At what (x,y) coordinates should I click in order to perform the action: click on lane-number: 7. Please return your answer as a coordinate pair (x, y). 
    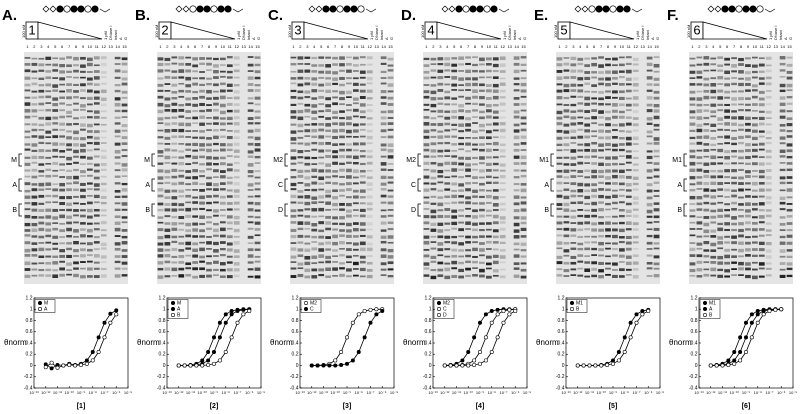
    Looking at the image, I should click on (202, 46).